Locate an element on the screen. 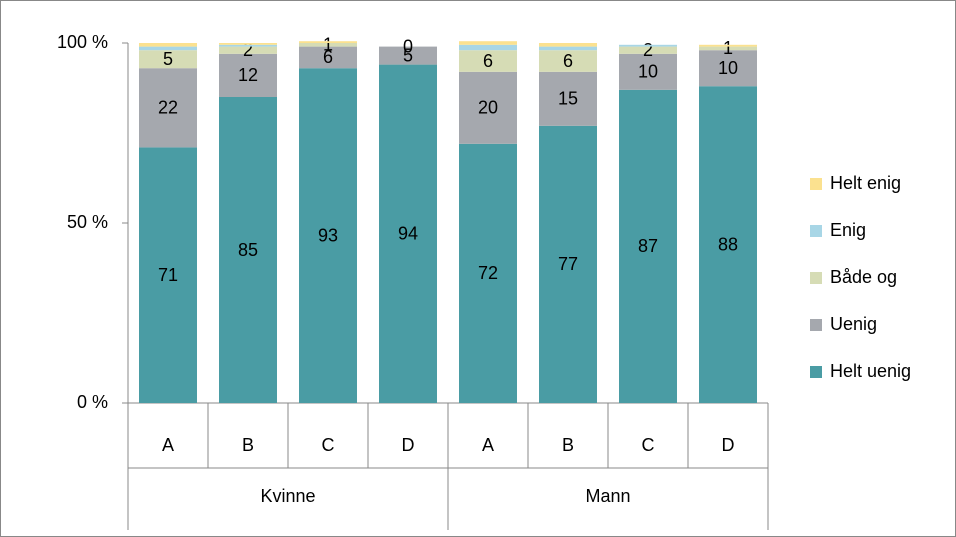 The image size is (956, 537). data-label: 94 is located at coordinates (408, 234).